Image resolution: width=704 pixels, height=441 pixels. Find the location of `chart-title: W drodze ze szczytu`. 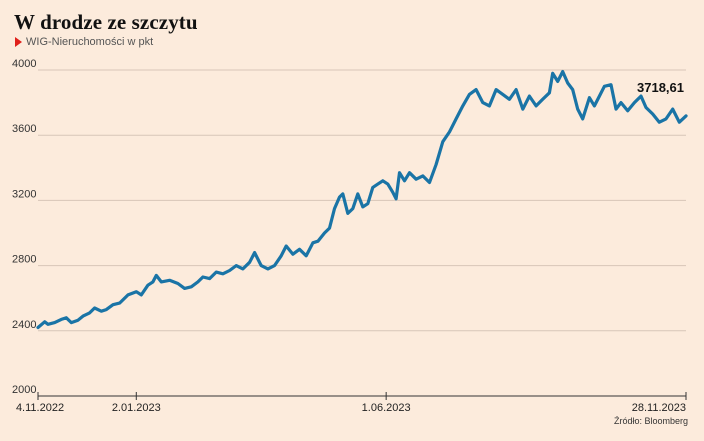

chart-title: W drodze ze szczytu is located at coordinates (106, 22).